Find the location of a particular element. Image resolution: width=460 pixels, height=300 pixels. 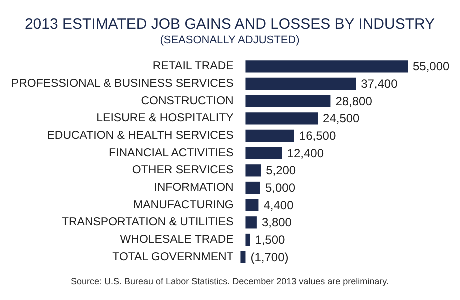

data-label: 16,500 is located at coordinates (317, 136).